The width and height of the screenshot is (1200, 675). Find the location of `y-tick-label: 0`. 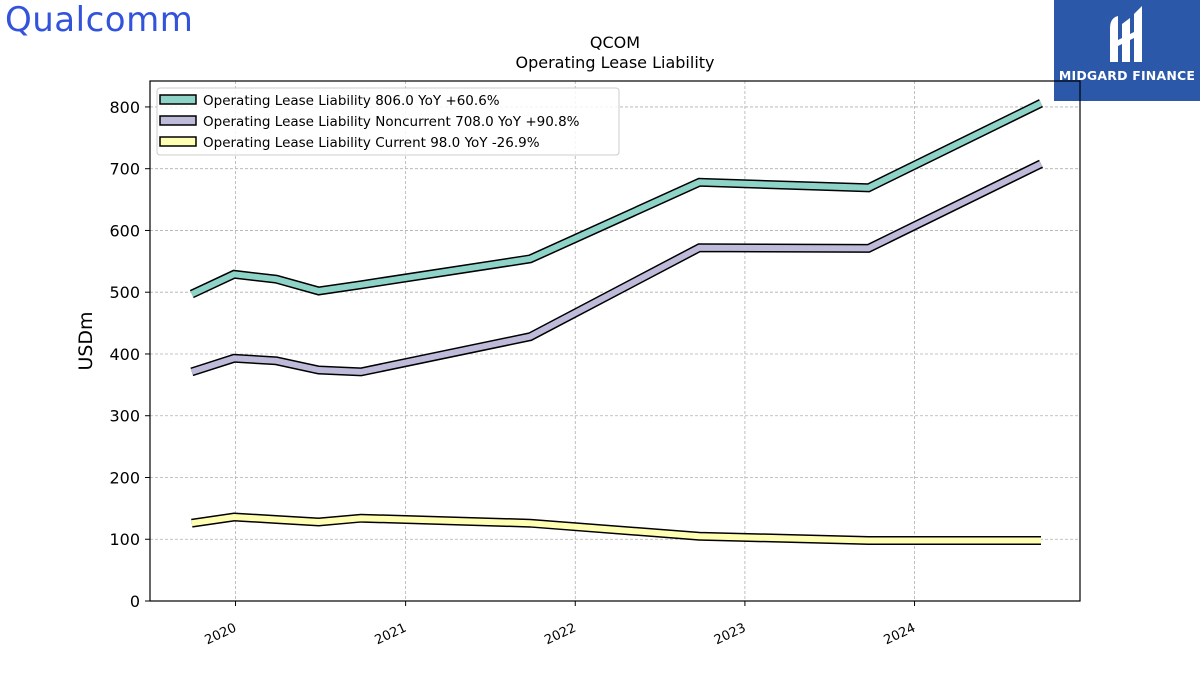

y-tick-label: 0 is located at coordinates (135, 601).